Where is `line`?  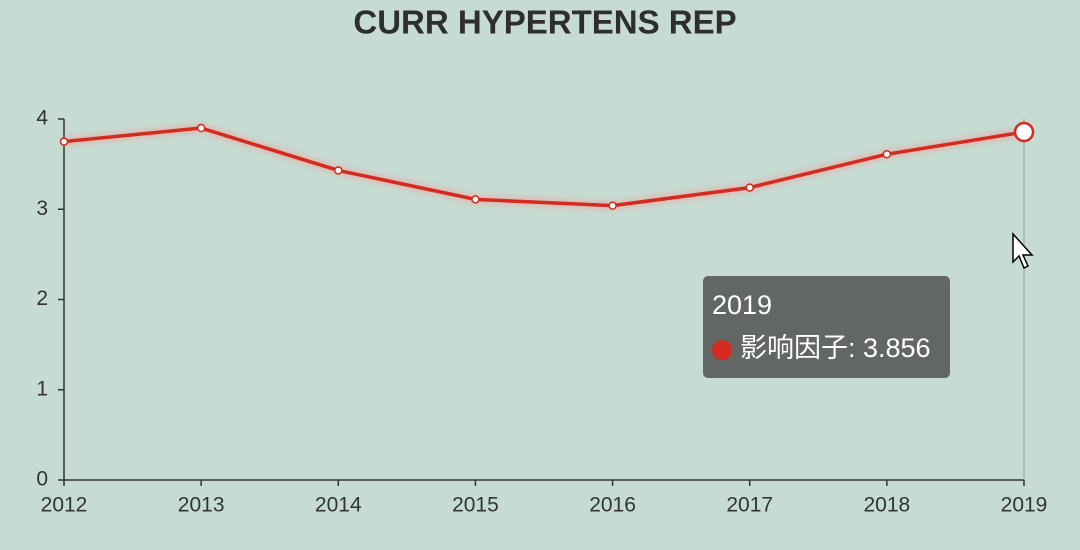 line is located at coordinates (544, 167).